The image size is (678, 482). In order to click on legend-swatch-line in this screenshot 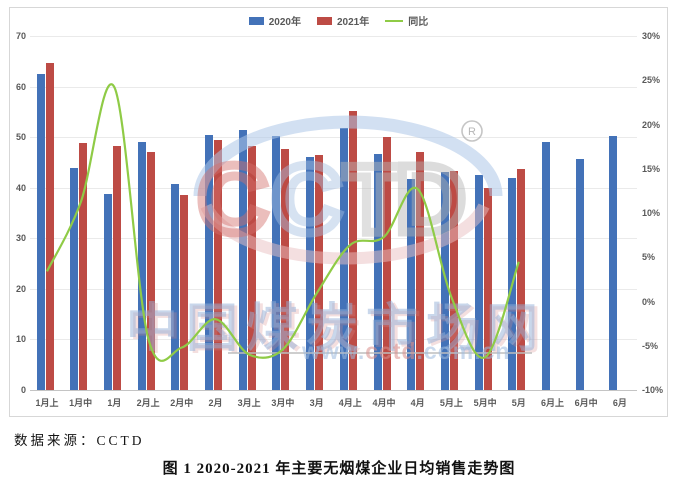, I will do `click(394, 20)`.